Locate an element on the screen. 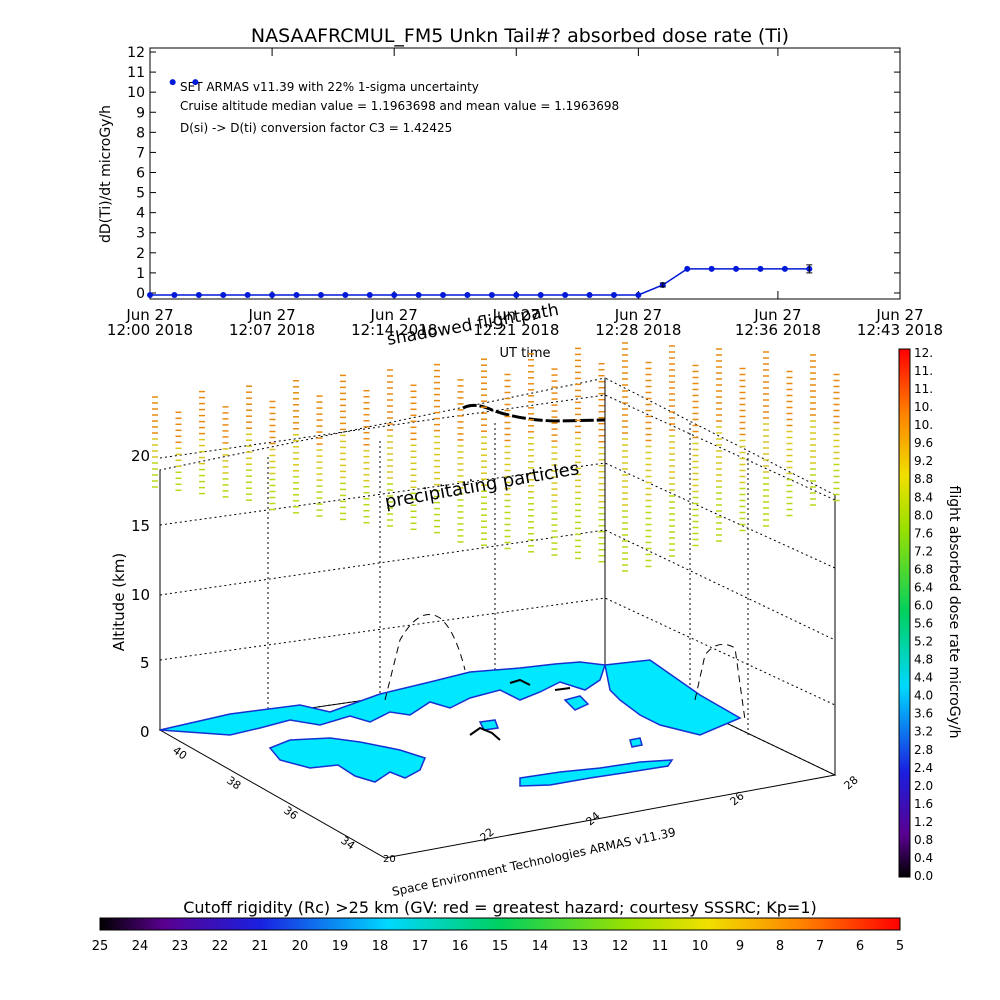  colorbar-tick-label: 5 is located at coordinates (900, 946).